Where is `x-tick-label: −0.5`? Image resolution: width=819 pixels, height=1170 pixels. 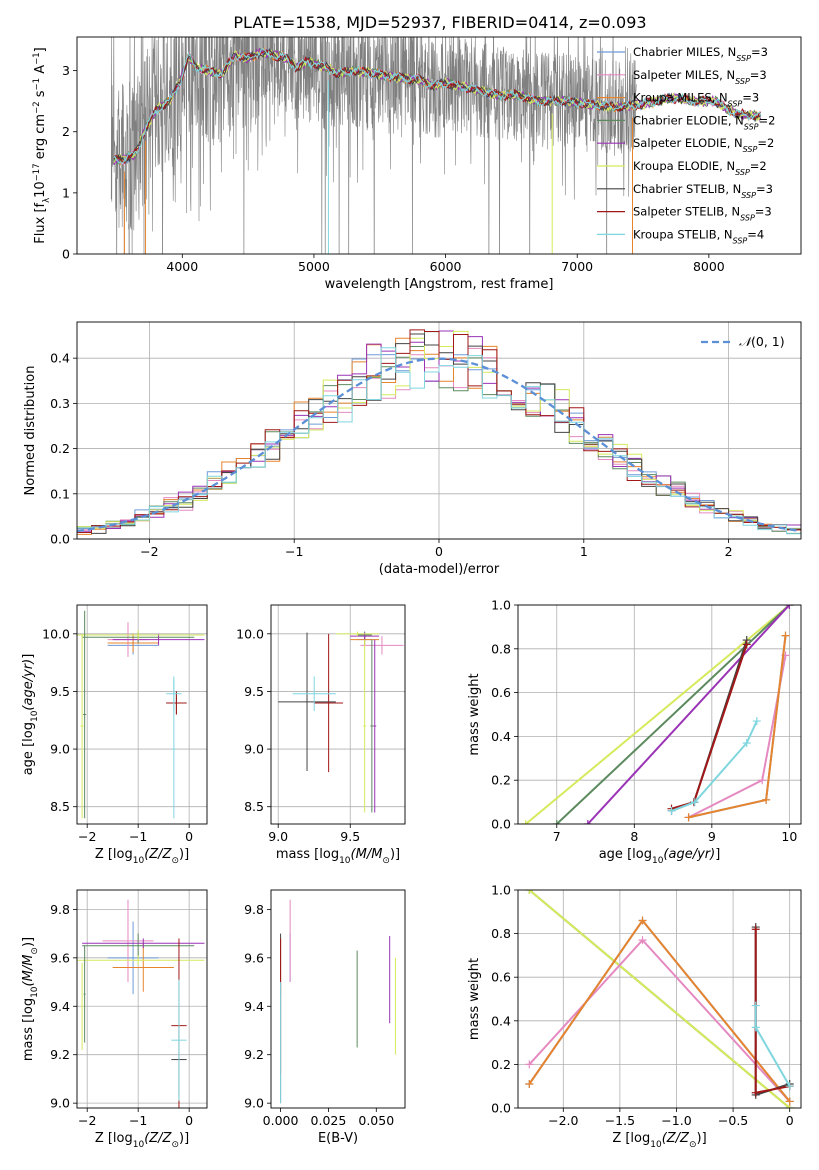
x-tick-label: −0.5 is located at coordinates (733, 1120).